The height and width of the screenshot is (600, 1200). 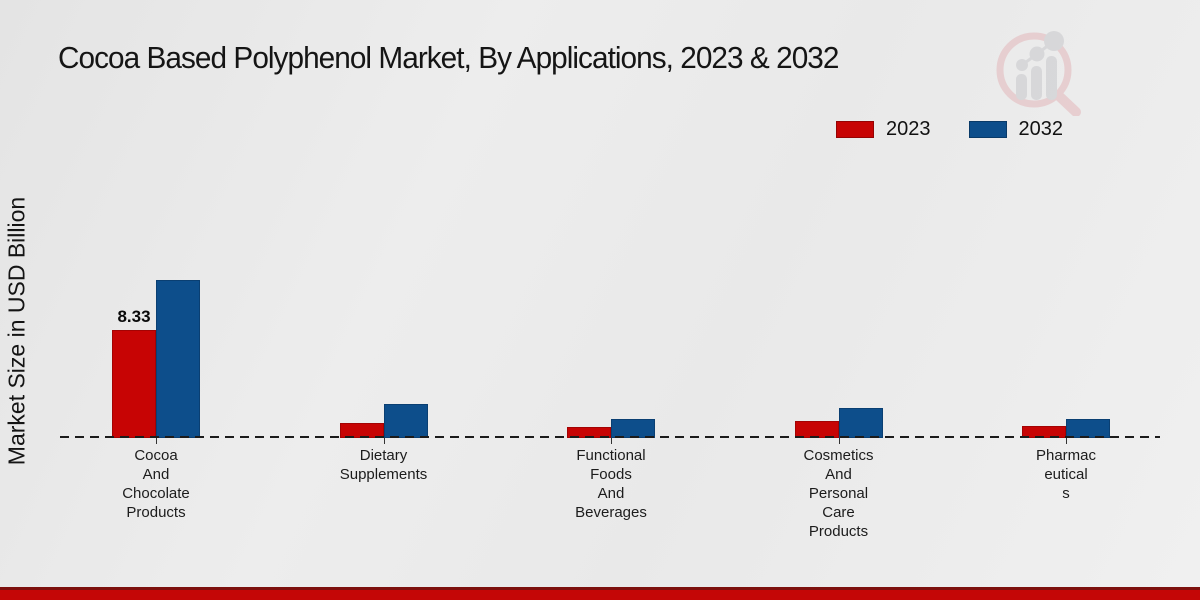 I want to click on market-research-magnifier-logo-icon, so click(x=1038, y=73).